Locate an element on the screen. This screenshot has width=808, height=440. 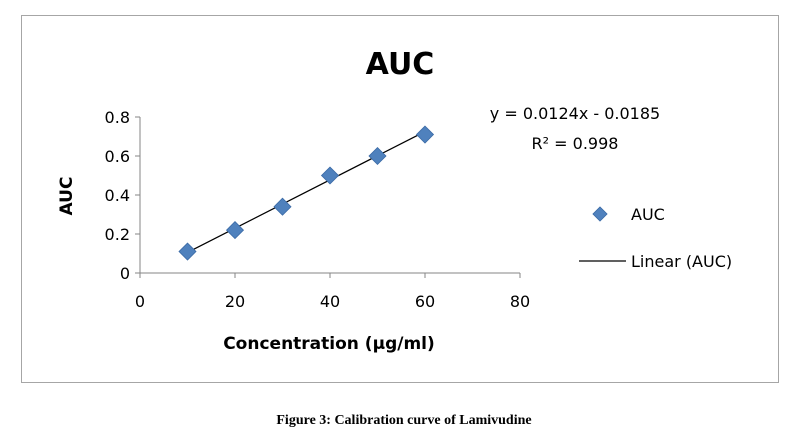
y-tick-label: 0.6 is located at coordinates (117, 156).